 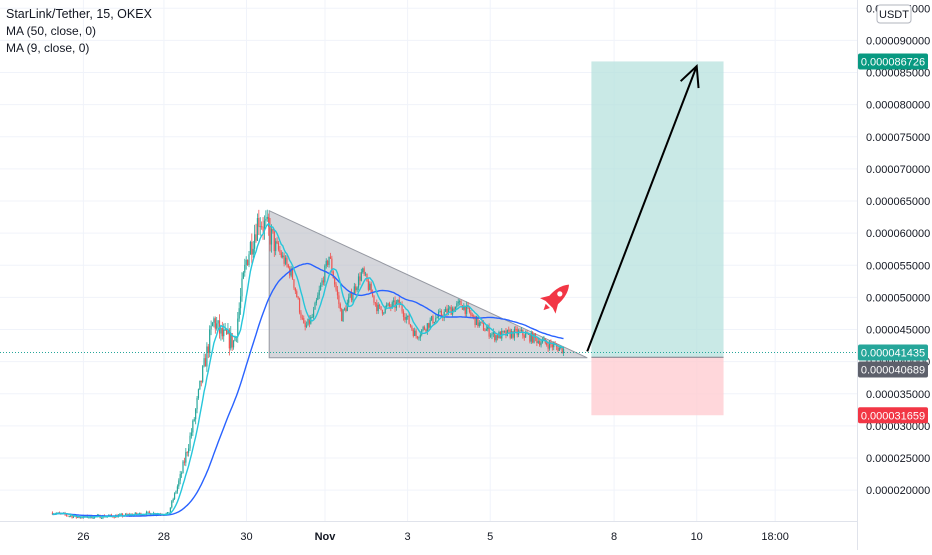 What do you see at coordinates (697, 537) in the screenshot?
I see `time-tick-label: 10` at bounding box center [697, 537].